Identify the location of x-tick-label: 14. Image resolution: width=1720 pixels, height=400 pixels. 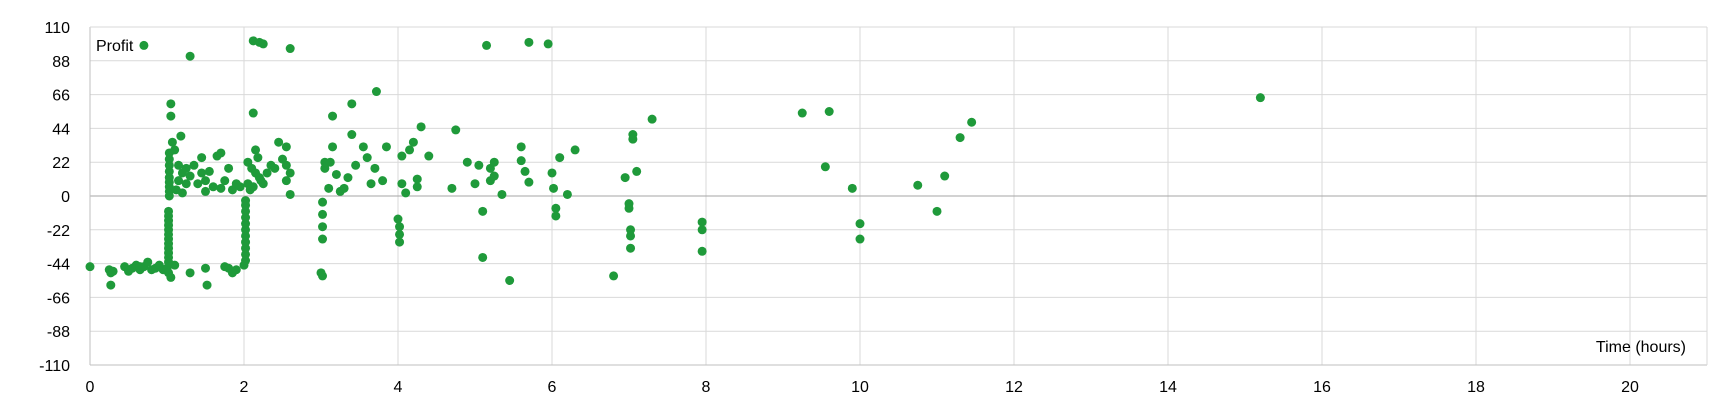
(1168, 387).